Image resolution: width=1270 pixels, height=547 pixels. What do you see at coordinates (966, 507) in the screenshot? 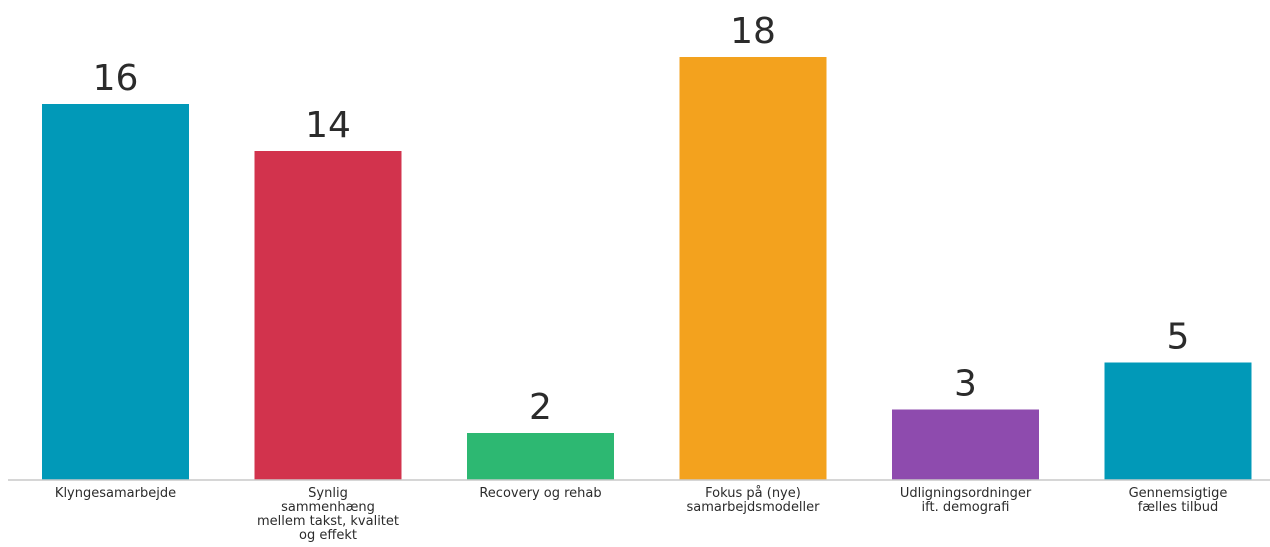
I see `category-label-line: ift. demografi` at bounding box center [966, 507].